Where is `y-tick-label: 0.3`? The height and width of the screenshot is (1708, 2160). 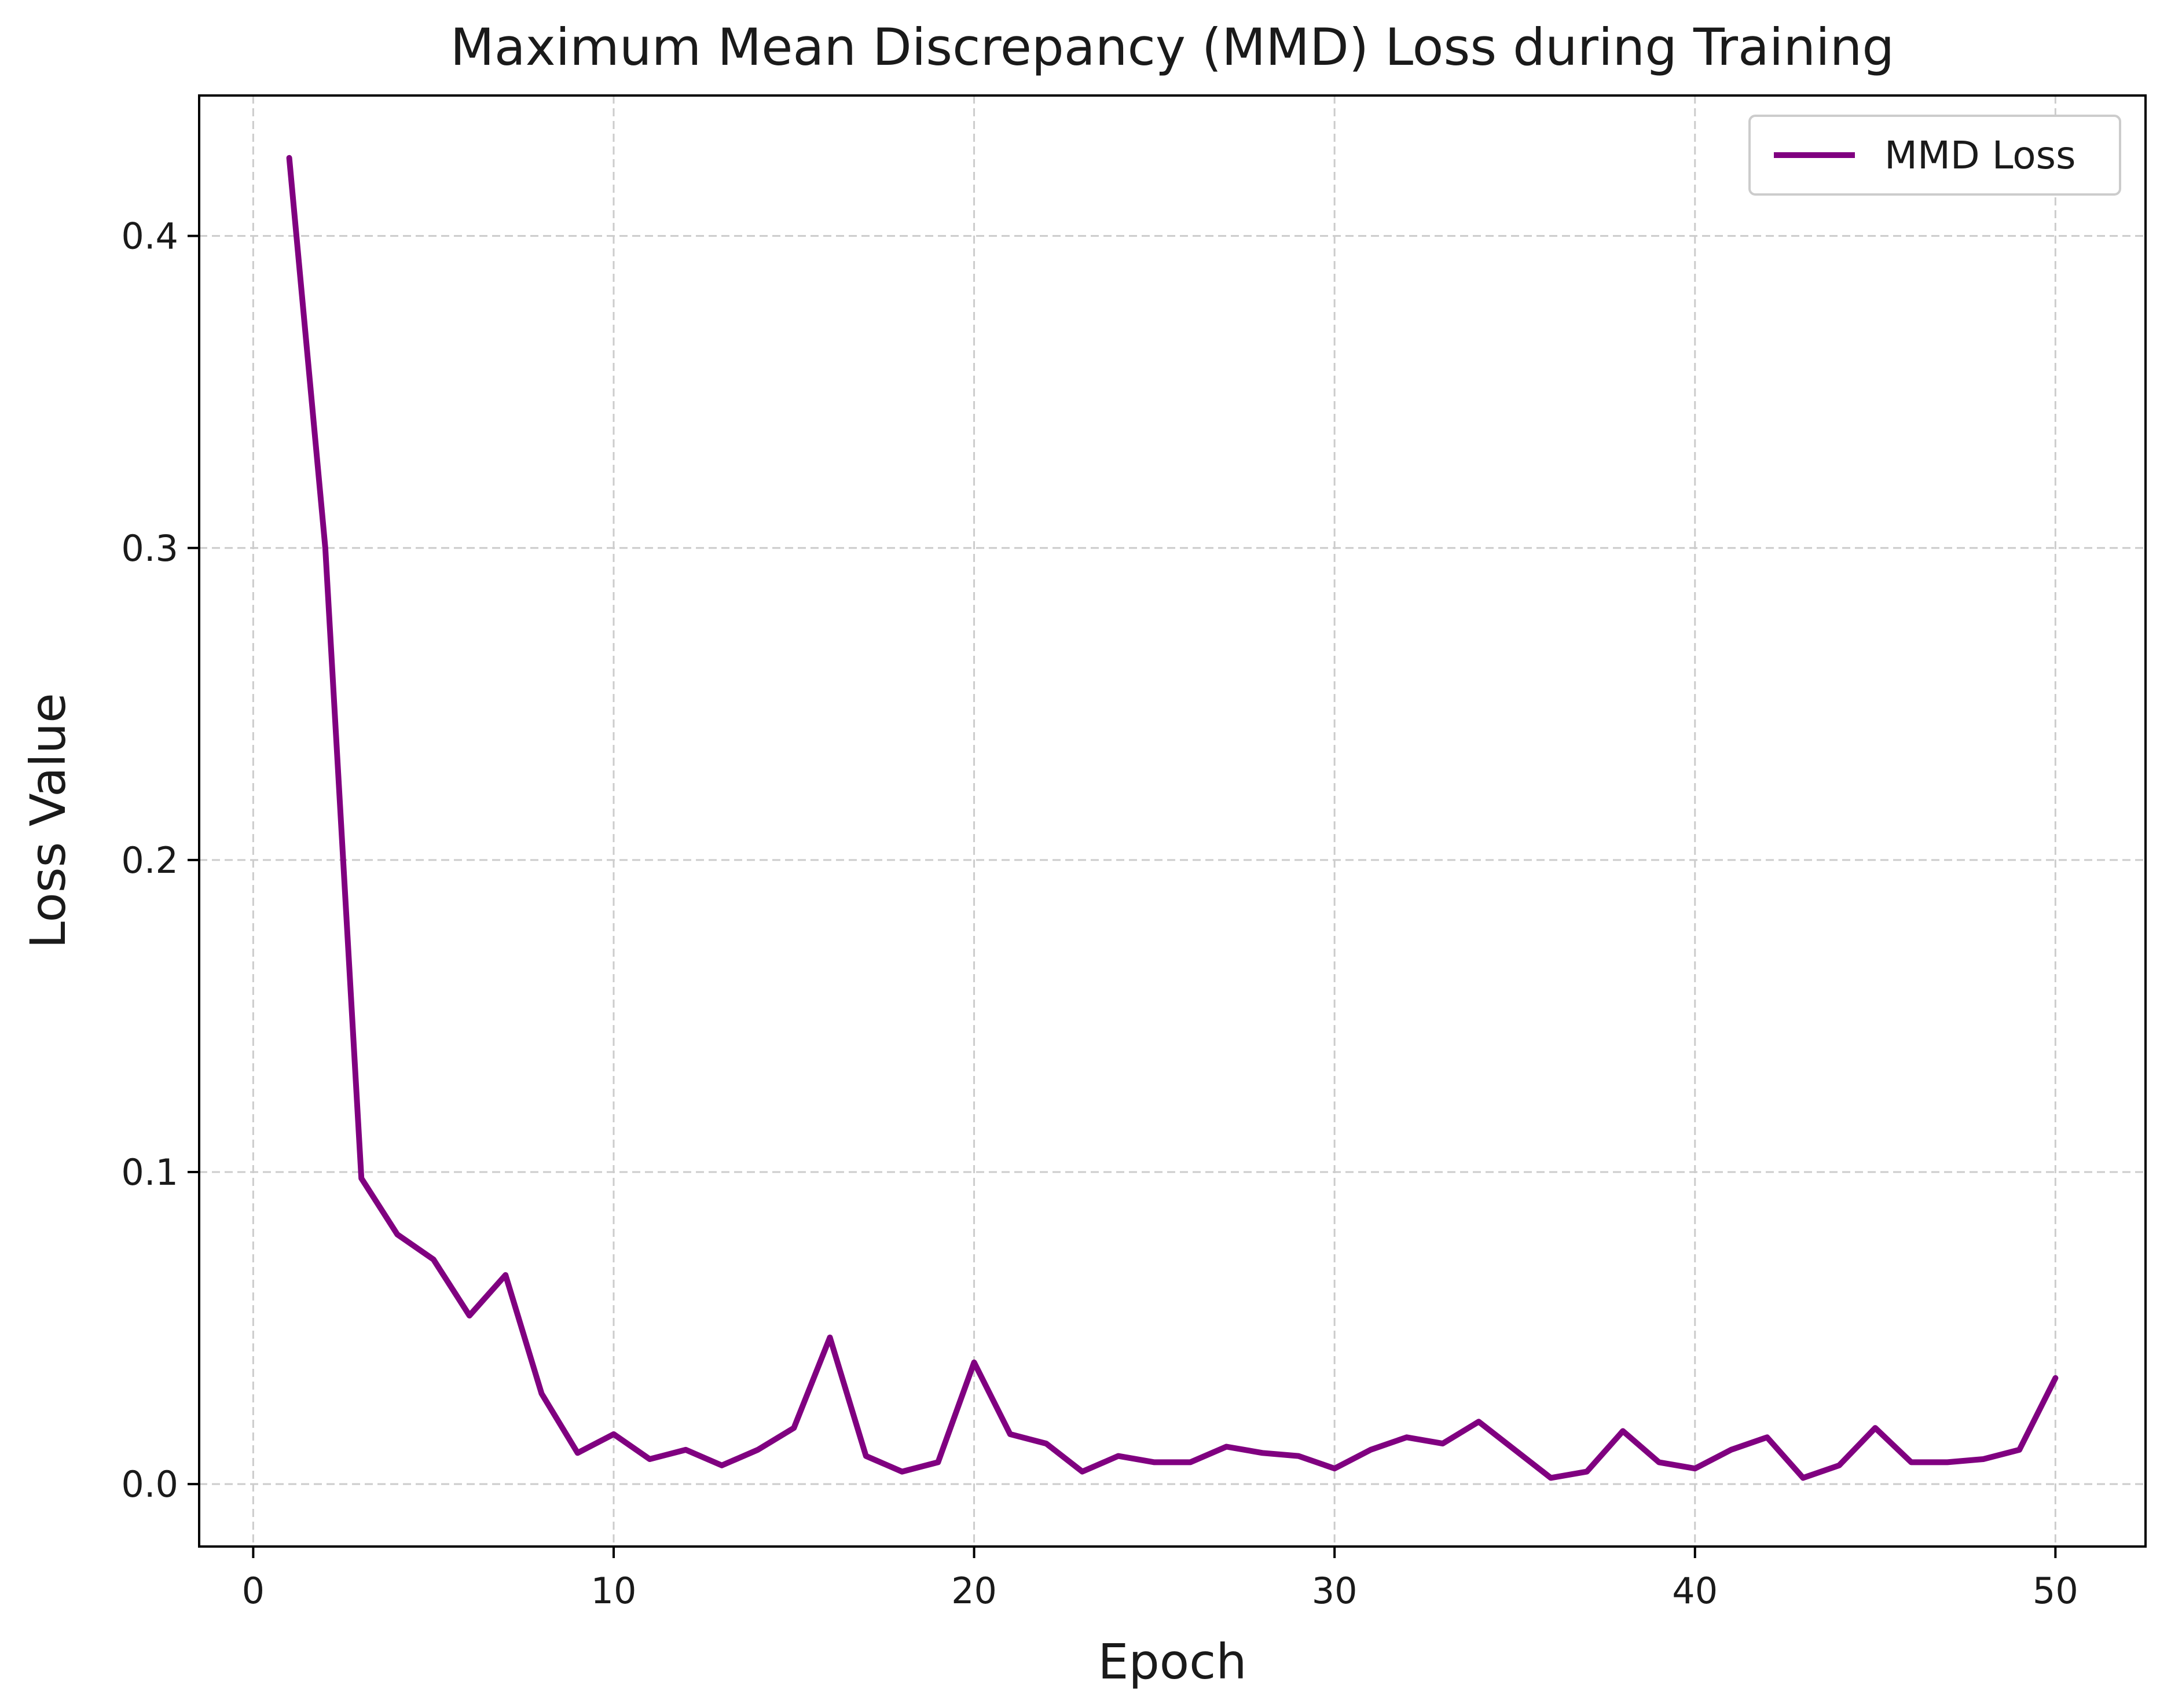 y-tick-label: 0.3 is located at coordinates (149, 548).